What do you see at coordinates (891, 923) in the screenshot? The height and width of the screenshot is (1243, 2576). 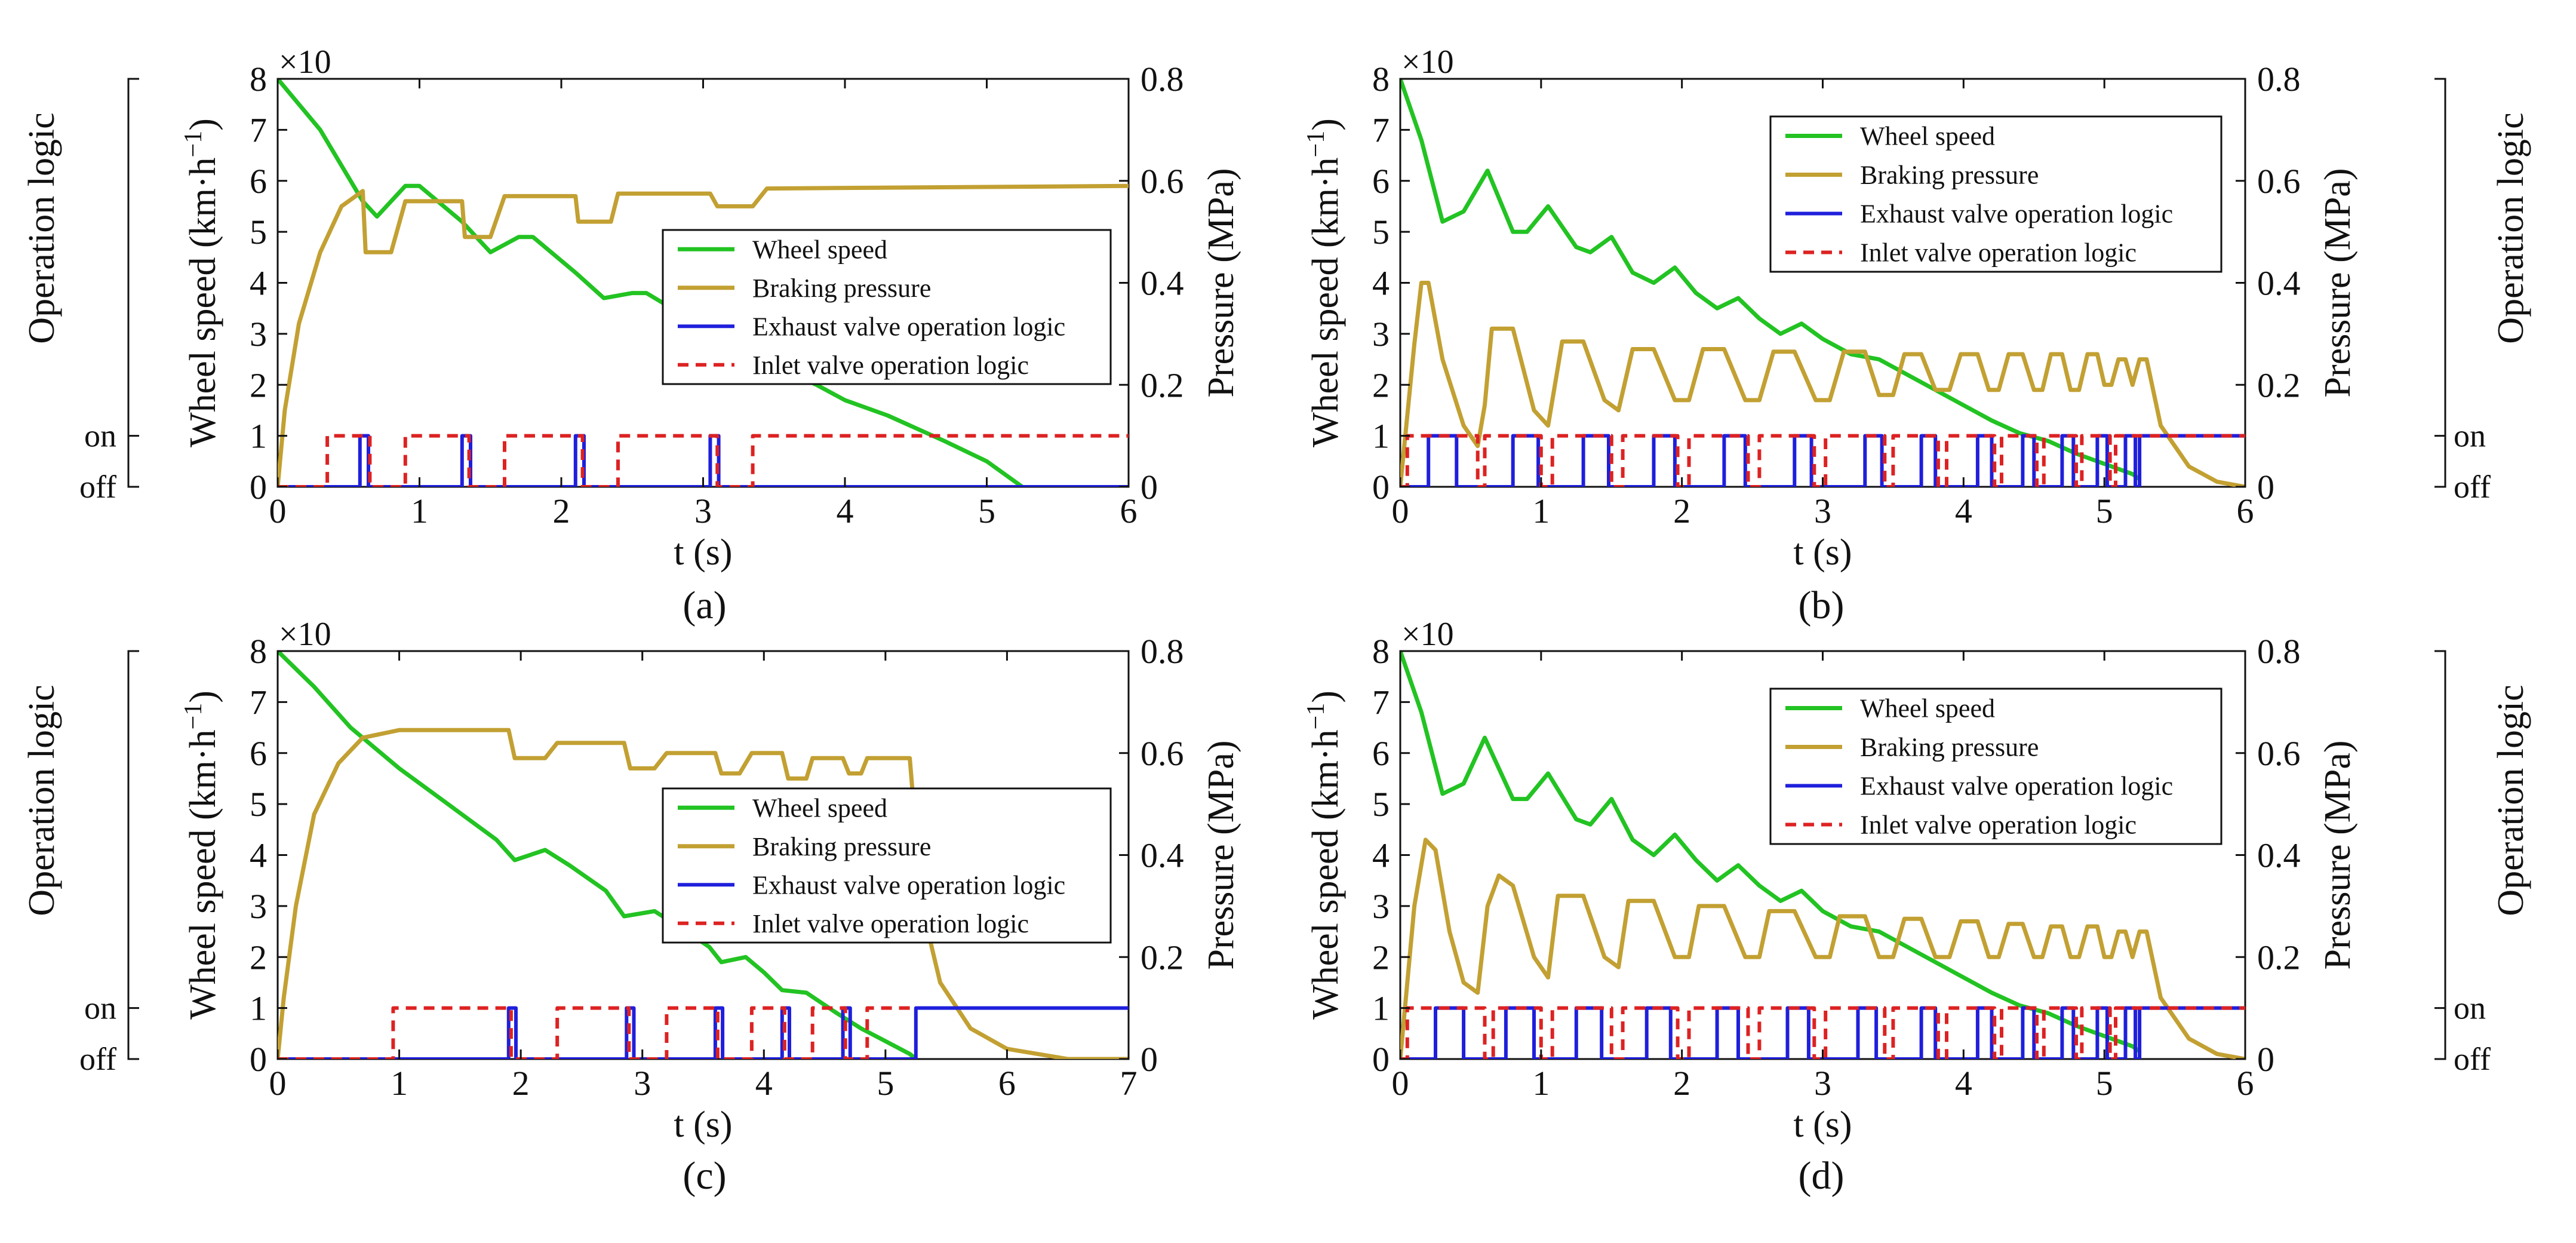 I see `legend-label: Inlet valve operation logic` at bounding box center [891, 923].